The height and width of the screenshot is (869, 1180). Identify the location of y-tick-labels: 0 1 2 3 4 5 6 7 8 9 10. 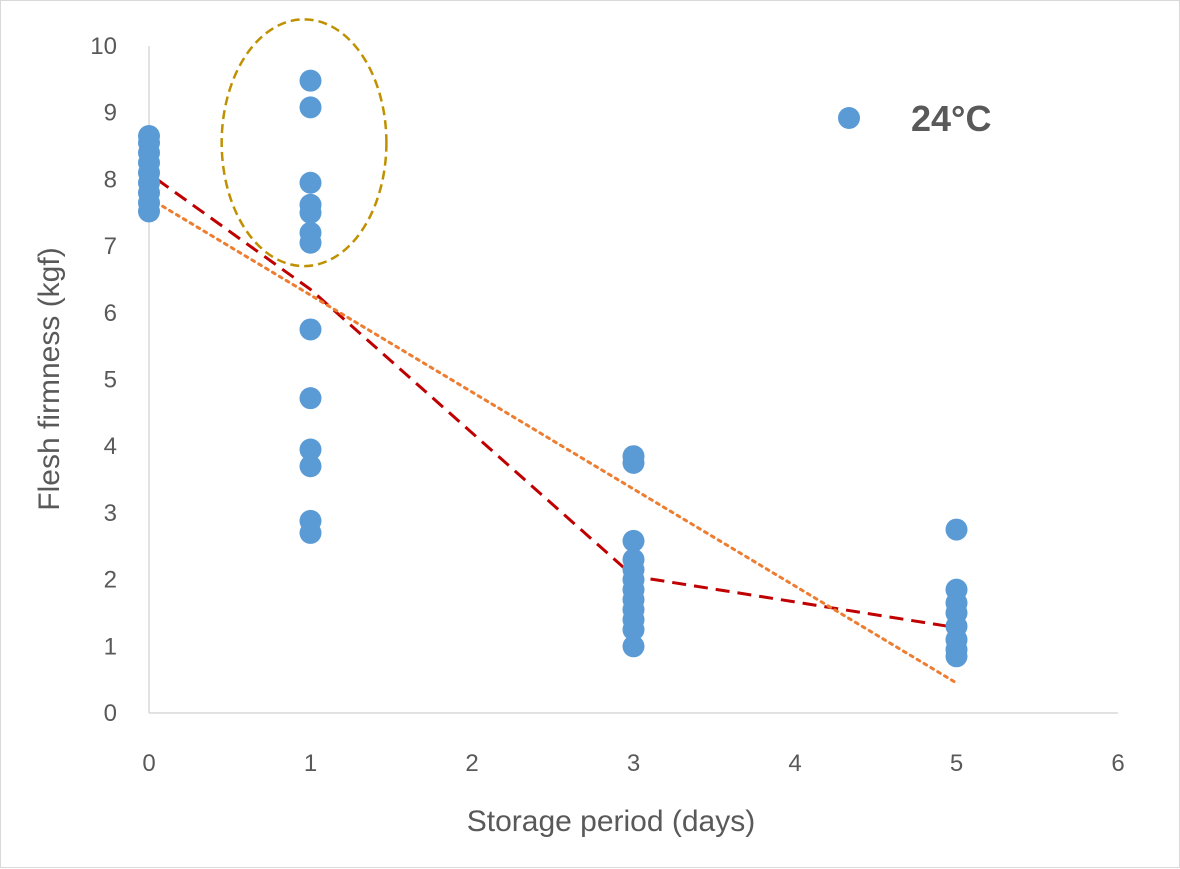
(103, 380).